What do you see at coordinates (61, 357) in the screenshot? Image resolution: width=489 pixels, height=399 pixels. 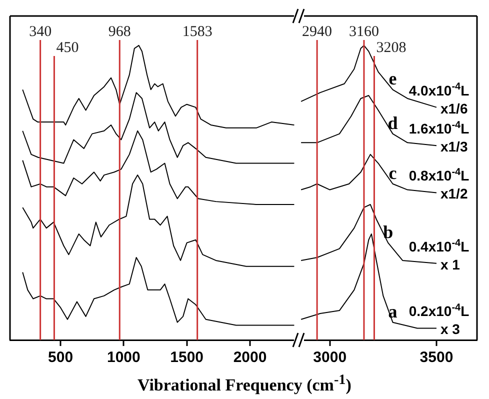 I see `x-tick-label: 500` at bounding box center [61, 357].